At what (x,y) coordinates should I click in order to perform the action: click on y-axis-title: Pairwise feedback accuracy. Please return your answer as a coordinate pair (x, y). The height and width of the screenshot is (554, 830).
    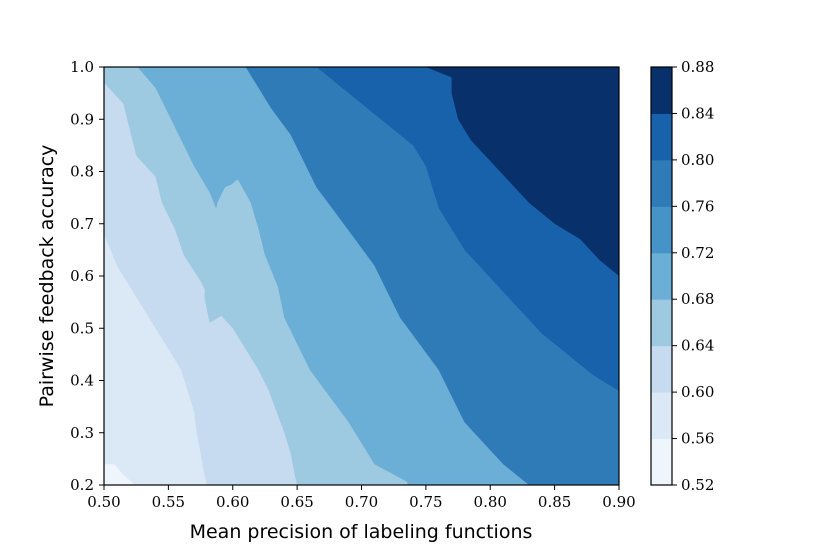
    Looking at the image, I should click on (47, 276).